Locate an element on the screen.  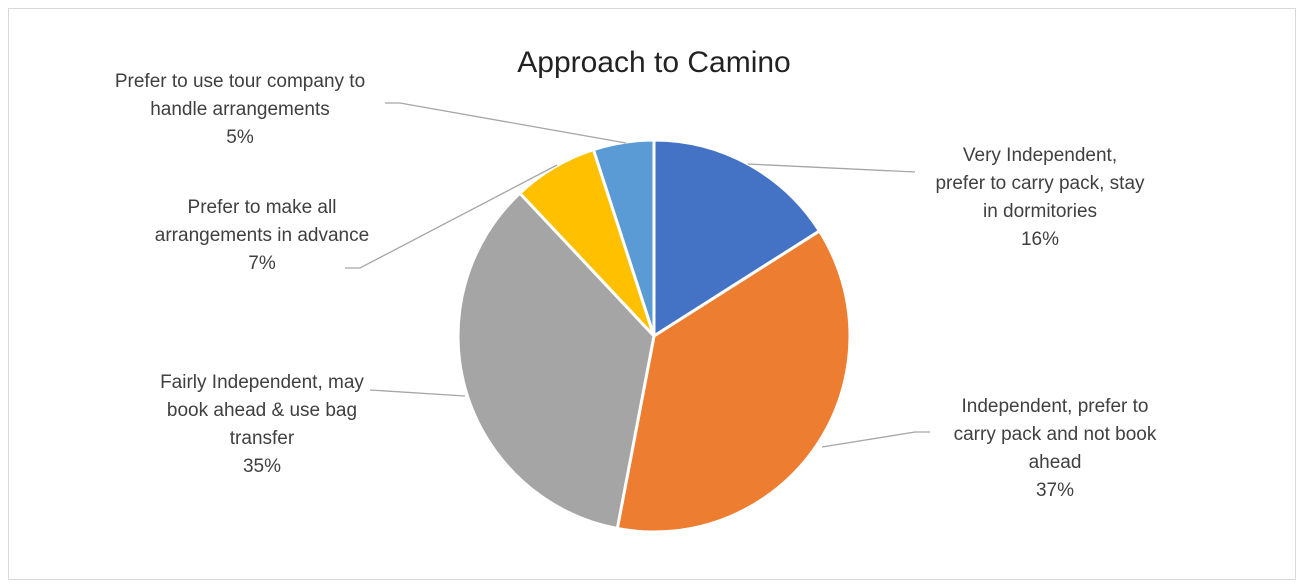
chart-title: Approach to Camino is located at coordinates (654, 62).